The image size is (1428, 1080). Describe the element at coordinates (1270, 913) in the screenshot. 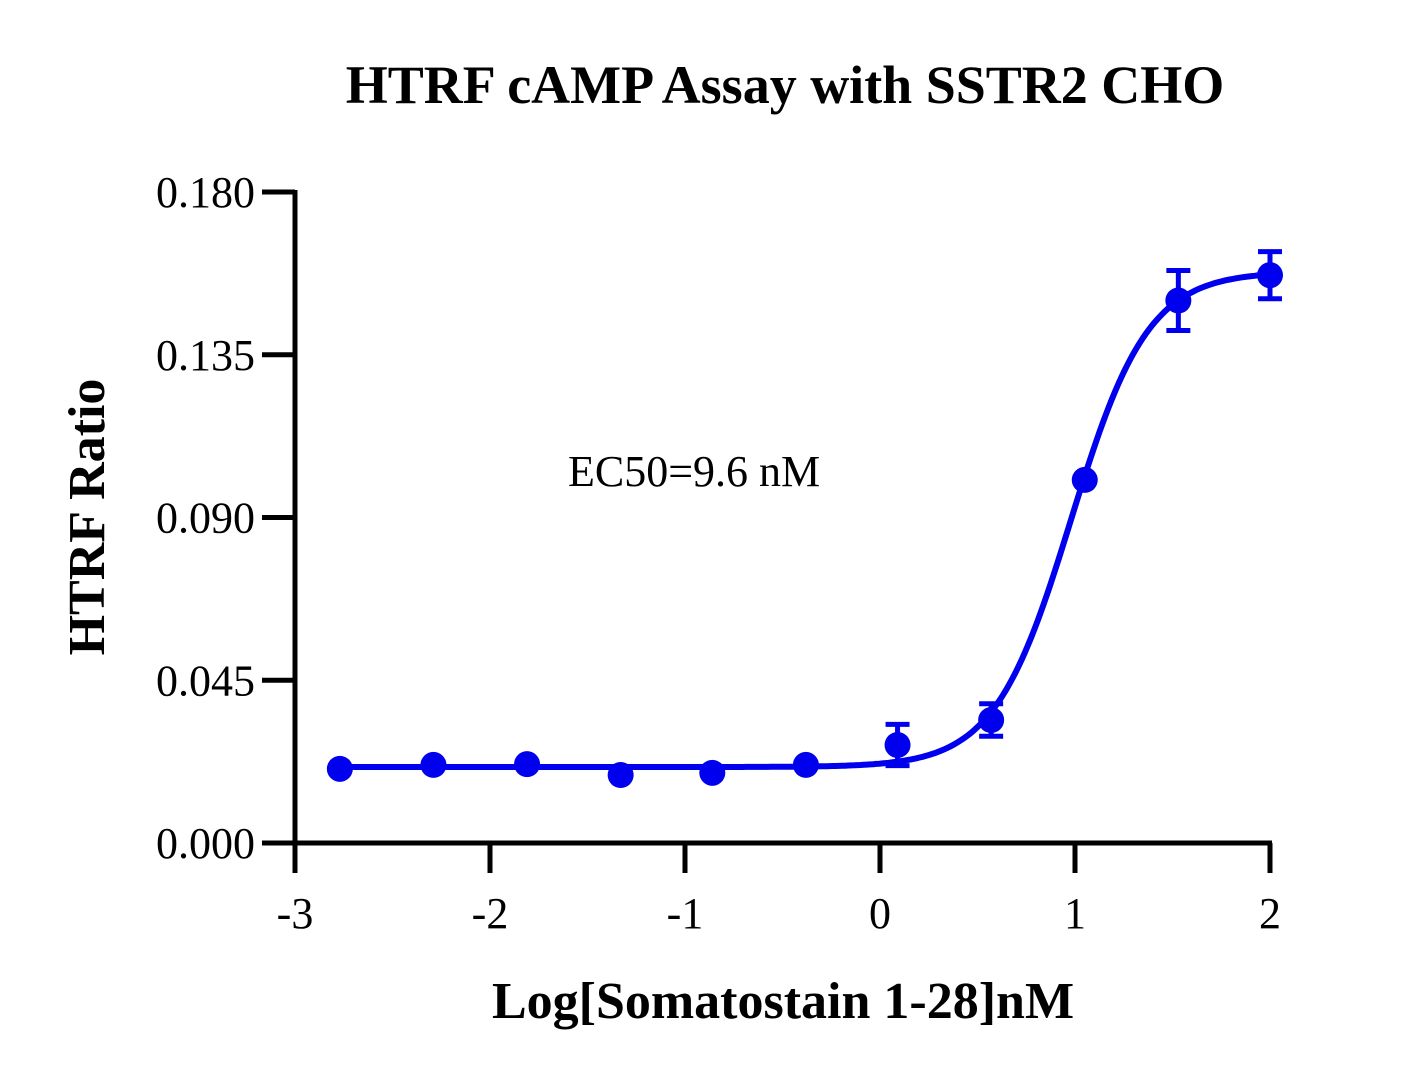

I see `x-tick-label: 2` at that location.